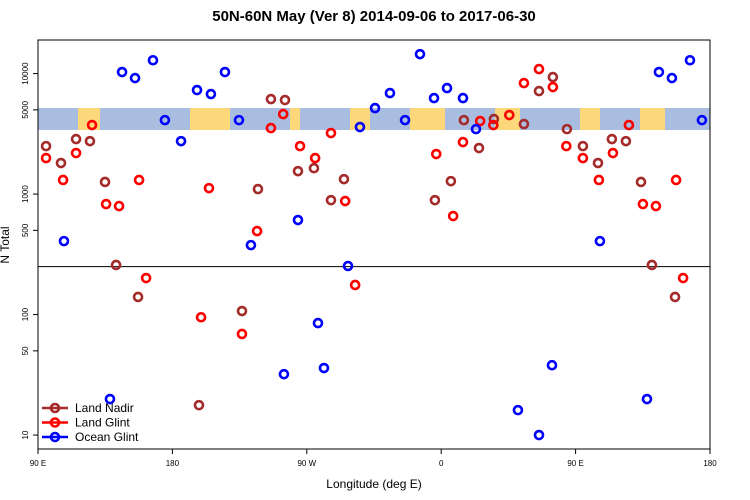  Describe the element at coordinates (25, 194) in the screenshot. I see `y-tick-label: 1000` at that location.